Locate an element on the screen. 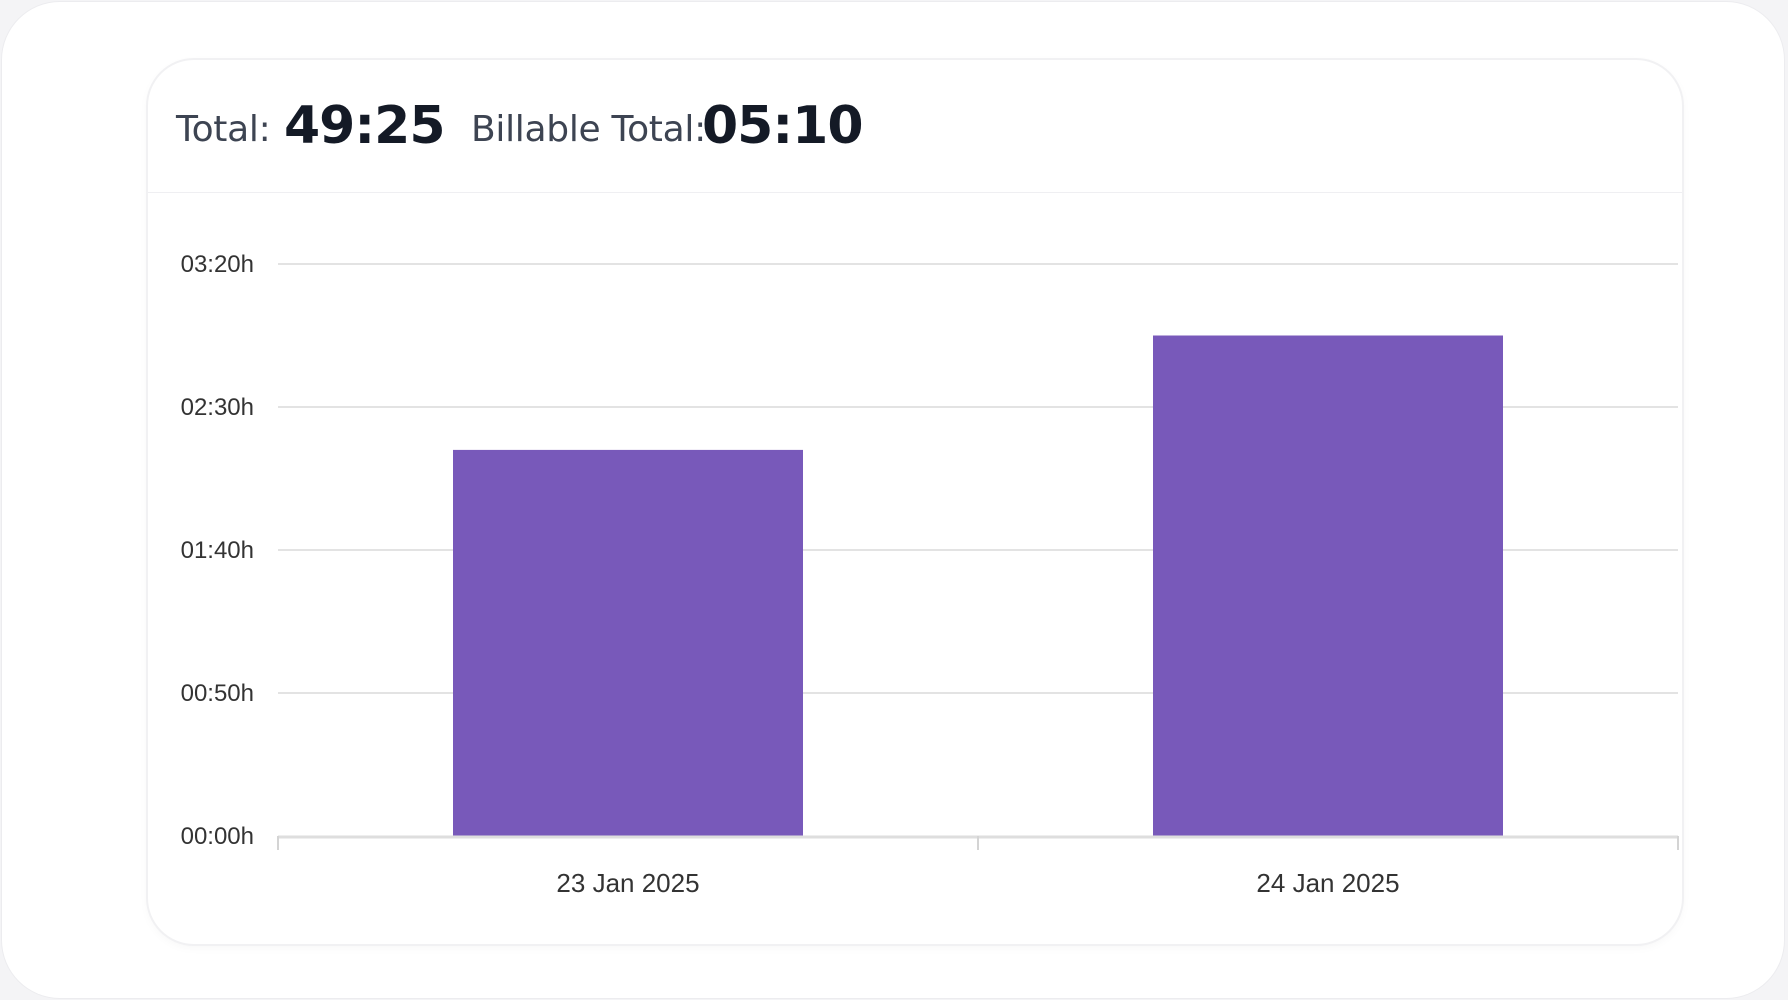  total-value: 49:25 is located at coordinates (365, 126).